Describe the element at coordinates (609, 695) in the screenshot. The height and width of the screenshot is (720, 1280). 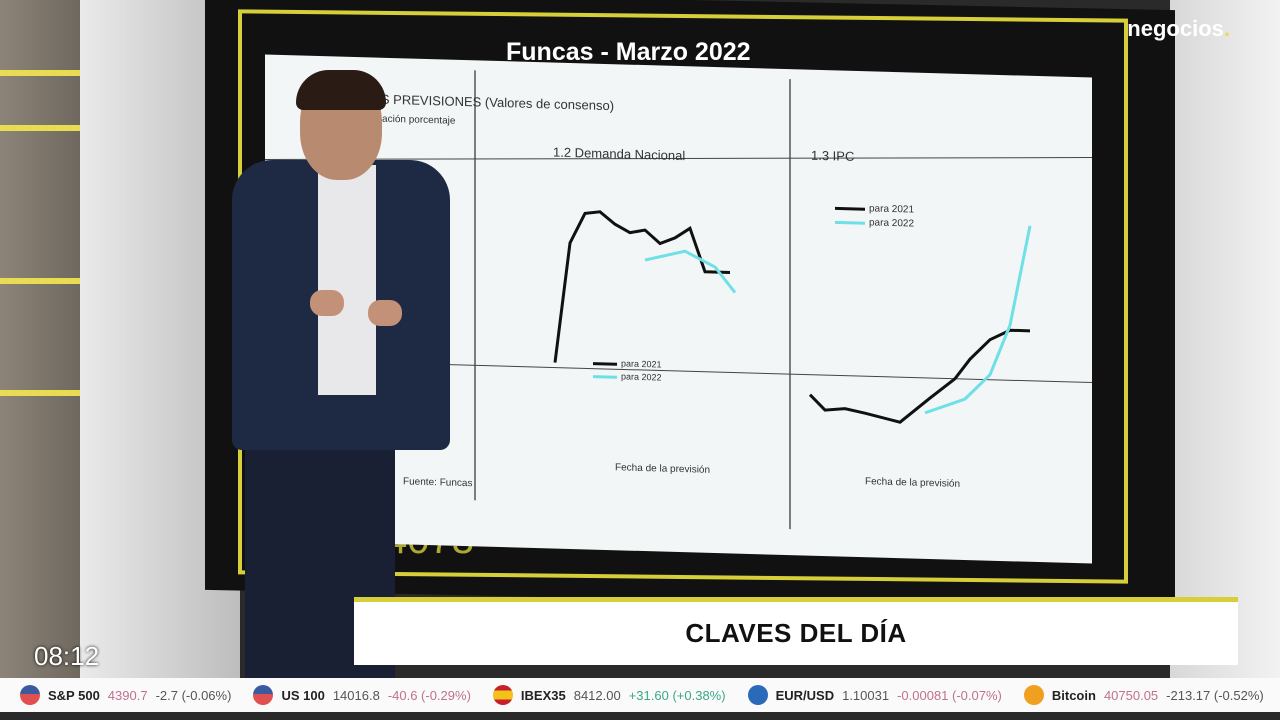
I see `ticker-item: IBEX35 8412.00 +31.60 (+0.38%)` at that location.